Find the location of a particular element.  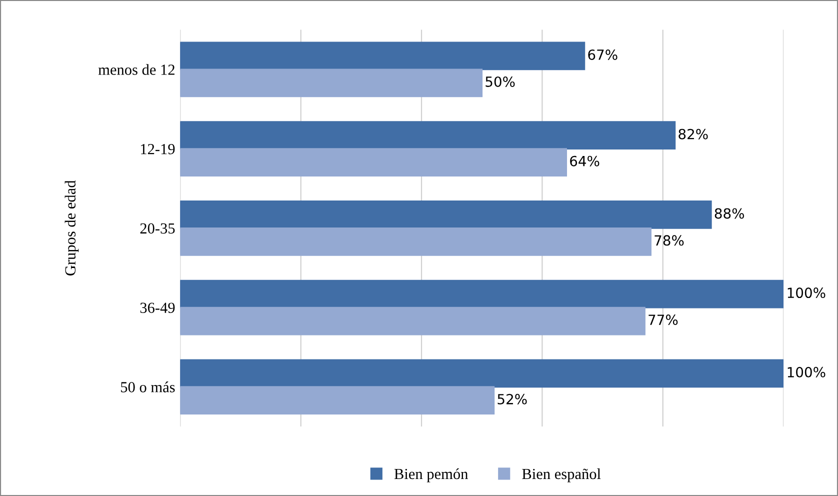

data-label: 67% is located at coordinates (603, 54).